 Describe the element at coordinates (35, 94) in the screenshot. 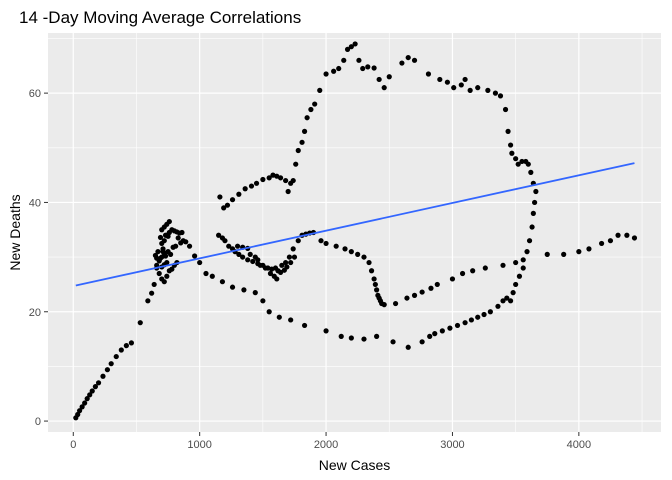

I see `y-tick-label: 60` at that location.